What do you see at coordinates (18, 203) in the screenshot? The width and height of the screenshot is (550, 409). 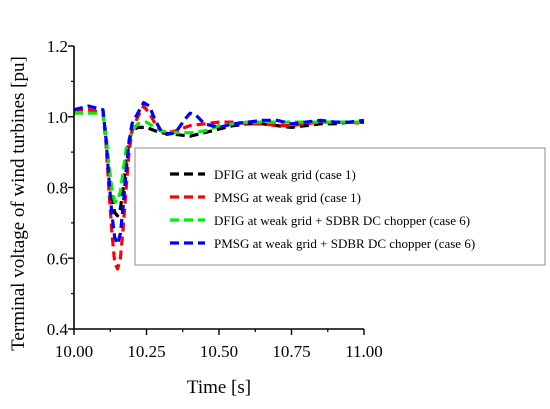 I see `y-axis-title: Terminal voltage of wind turbines [pu]` at bounding box center [18, 203].